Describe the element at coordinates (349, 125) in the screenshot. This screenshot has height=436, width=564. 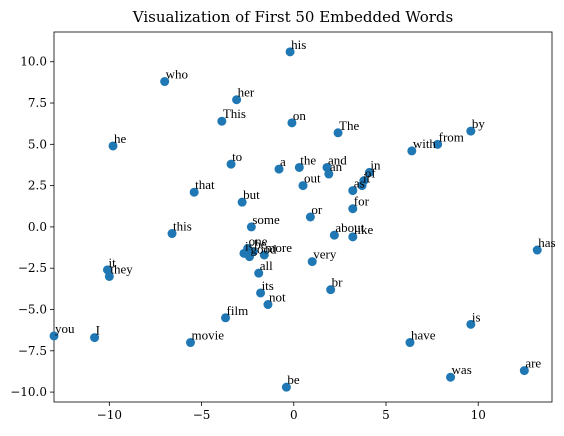
I see `point-label: The` at that location.